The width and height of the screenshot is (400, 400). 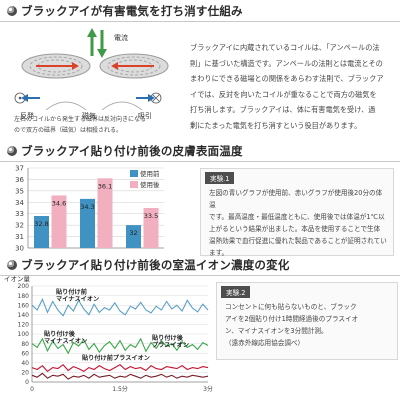 I want to click on text-line: です。最高温度・最低温度ともに、使用後では体温が1℃以, so click(x=297, y=217).